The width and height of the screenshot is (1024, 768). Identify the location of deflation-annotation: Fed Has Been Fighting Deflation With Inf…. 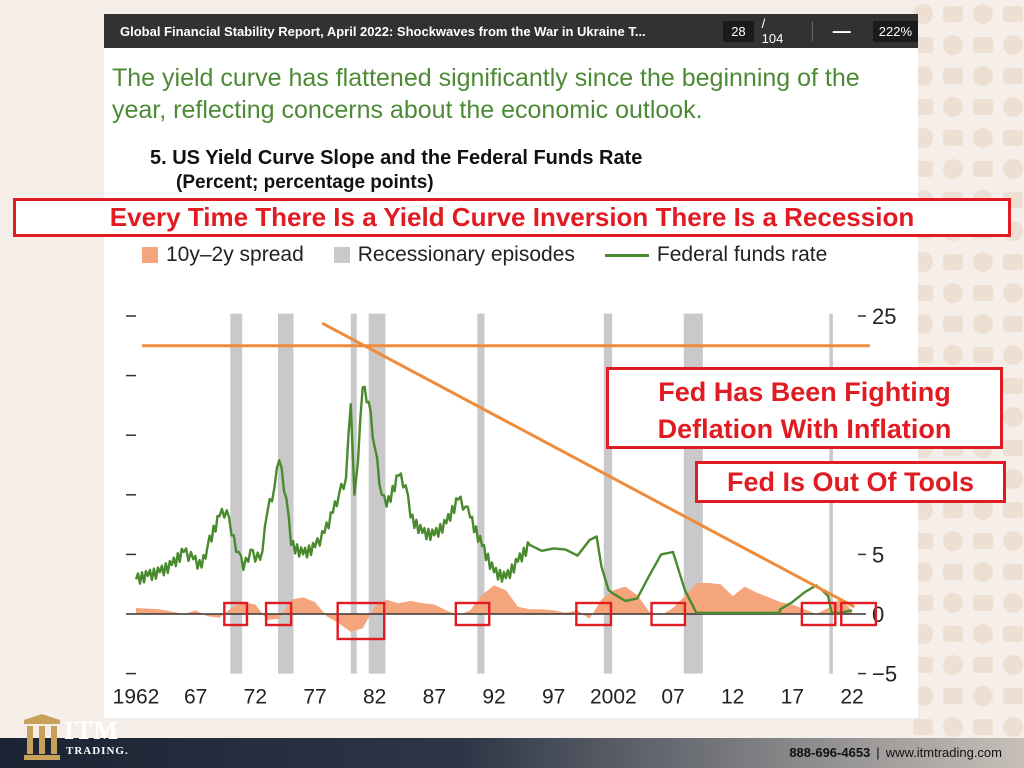
(804, 408).